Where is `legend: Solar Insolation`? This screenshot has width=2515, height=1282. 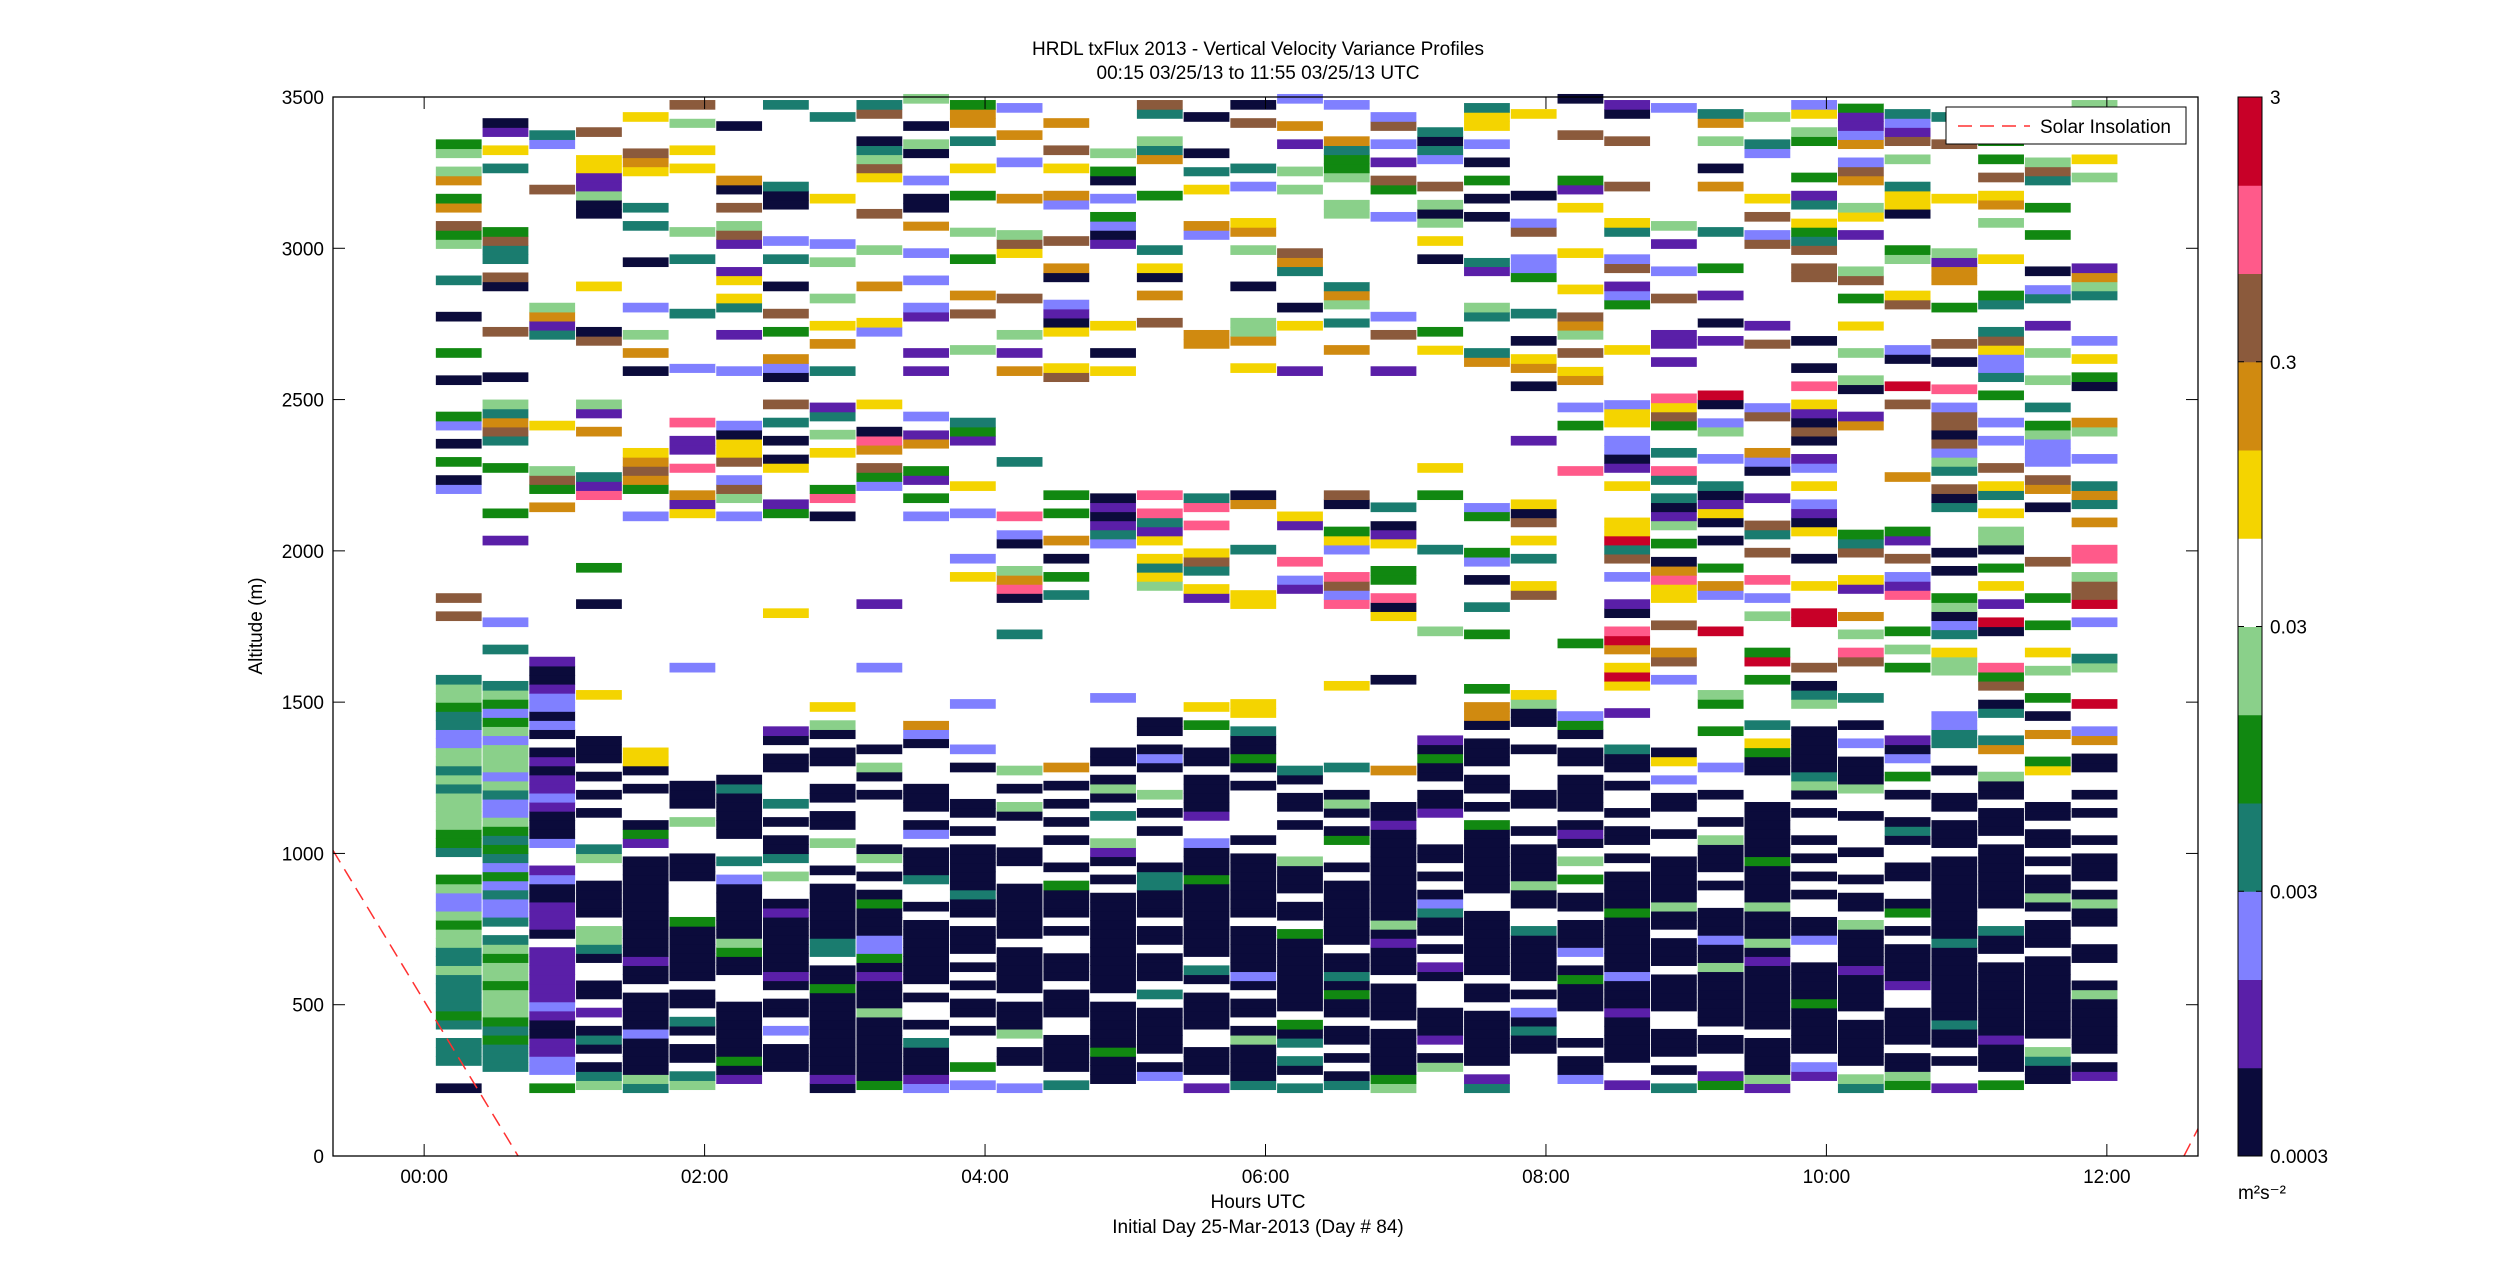 legend: Solar Insolation is located at coordinates (2066, 125).